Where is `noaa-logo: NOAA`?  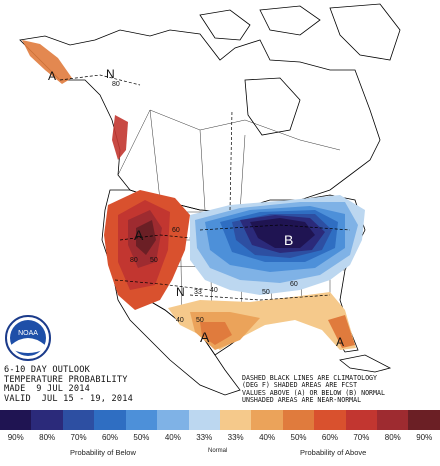
noaa-logo: NOAA is located at coordinates (28, 338).